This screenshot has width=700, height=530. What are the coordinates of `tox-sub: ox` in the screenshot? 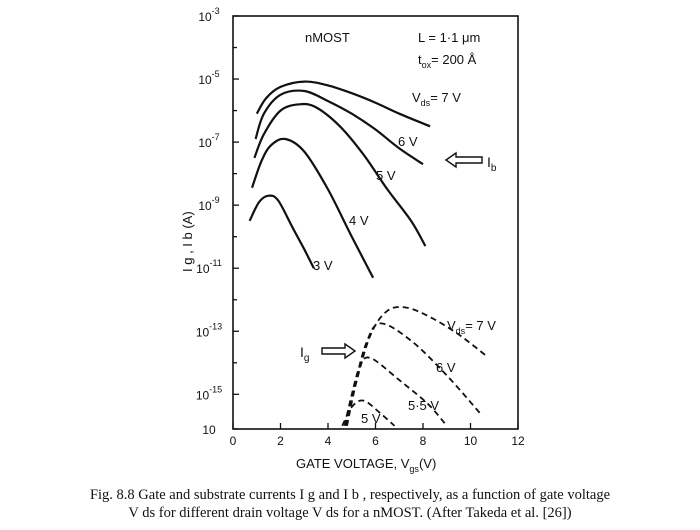 It's located at (427, 65).